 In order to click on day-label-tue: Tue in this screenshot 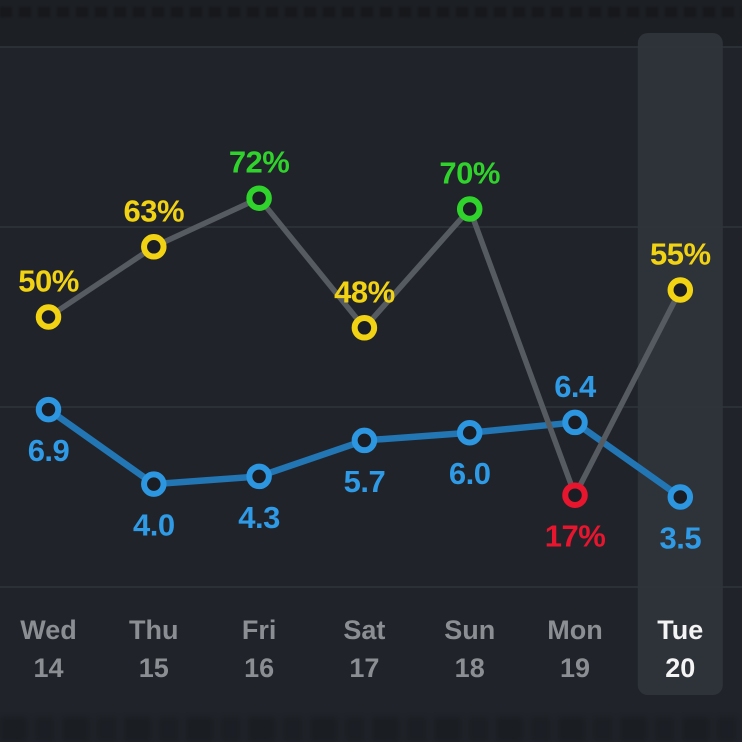, I will do `click(680, 630)`.